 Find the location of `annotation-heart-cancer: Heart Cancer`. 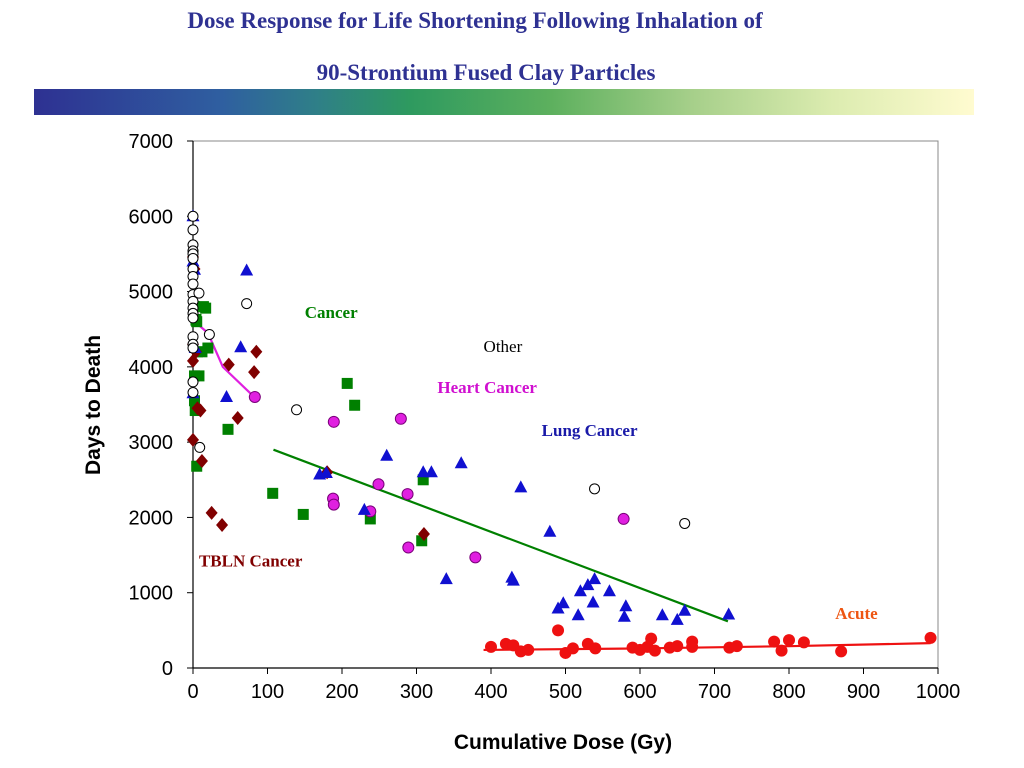

annotation-heart-cancer: Heart Cancer is located at coordinates (487, 387).